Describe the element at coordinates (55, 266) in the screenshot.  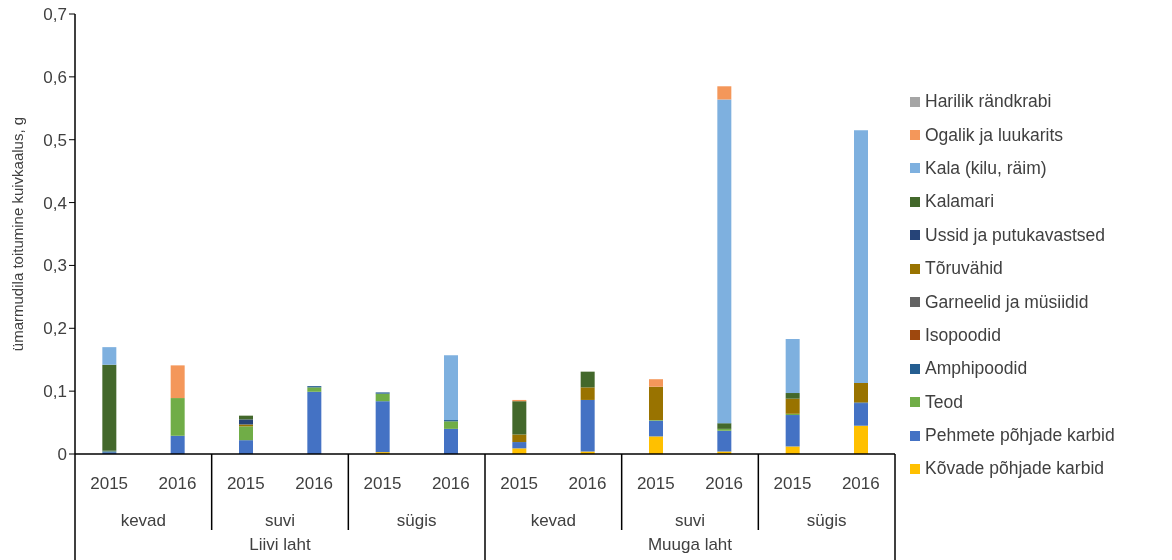
I see `y-tick-label: 0,3` at that location.